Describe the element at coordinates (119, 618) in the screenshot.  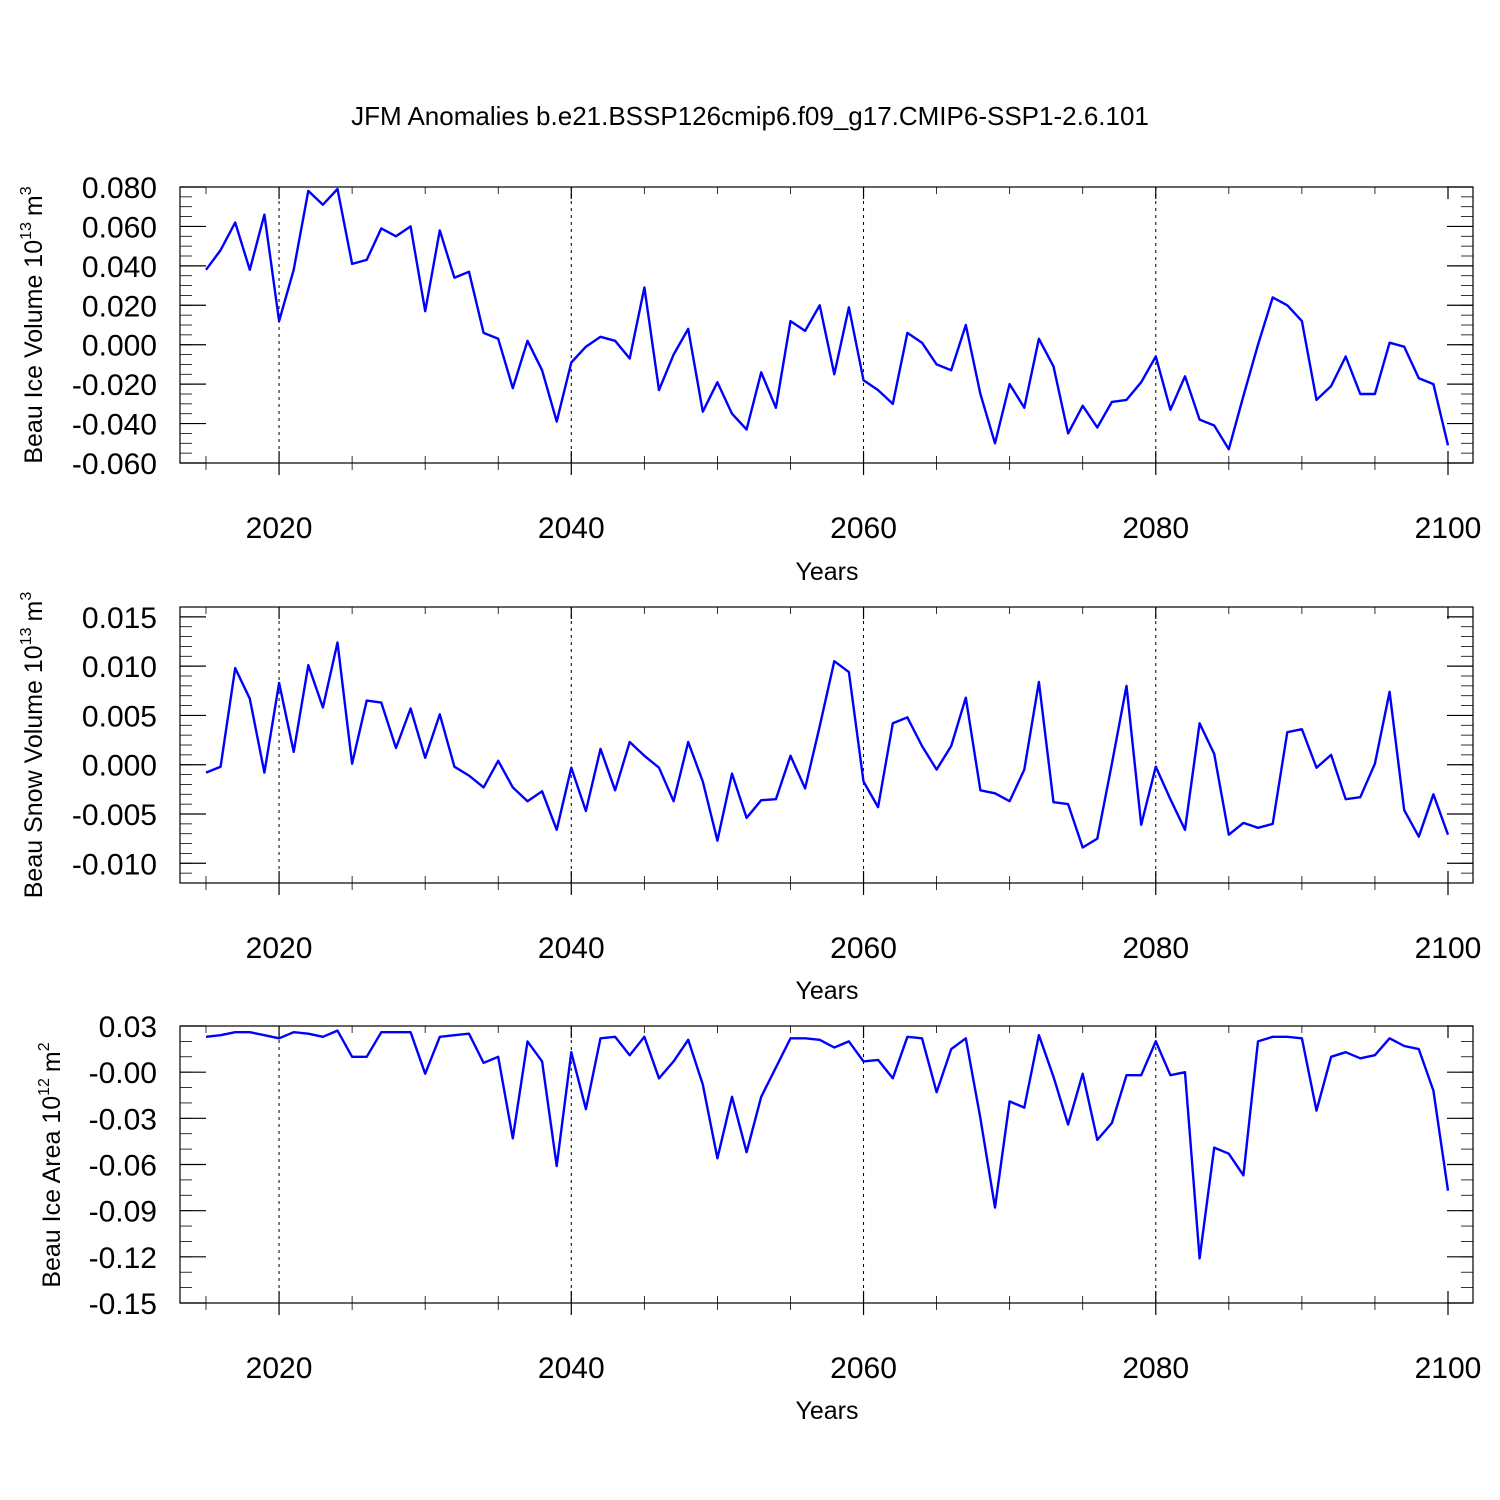
I see `y-tick-label: 0.015` at that location.